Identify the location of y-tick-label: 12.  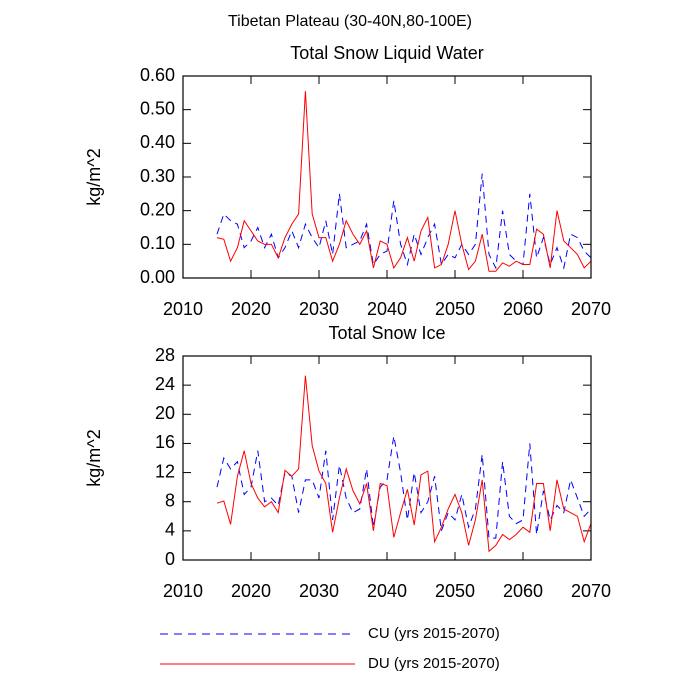
(165, 471).